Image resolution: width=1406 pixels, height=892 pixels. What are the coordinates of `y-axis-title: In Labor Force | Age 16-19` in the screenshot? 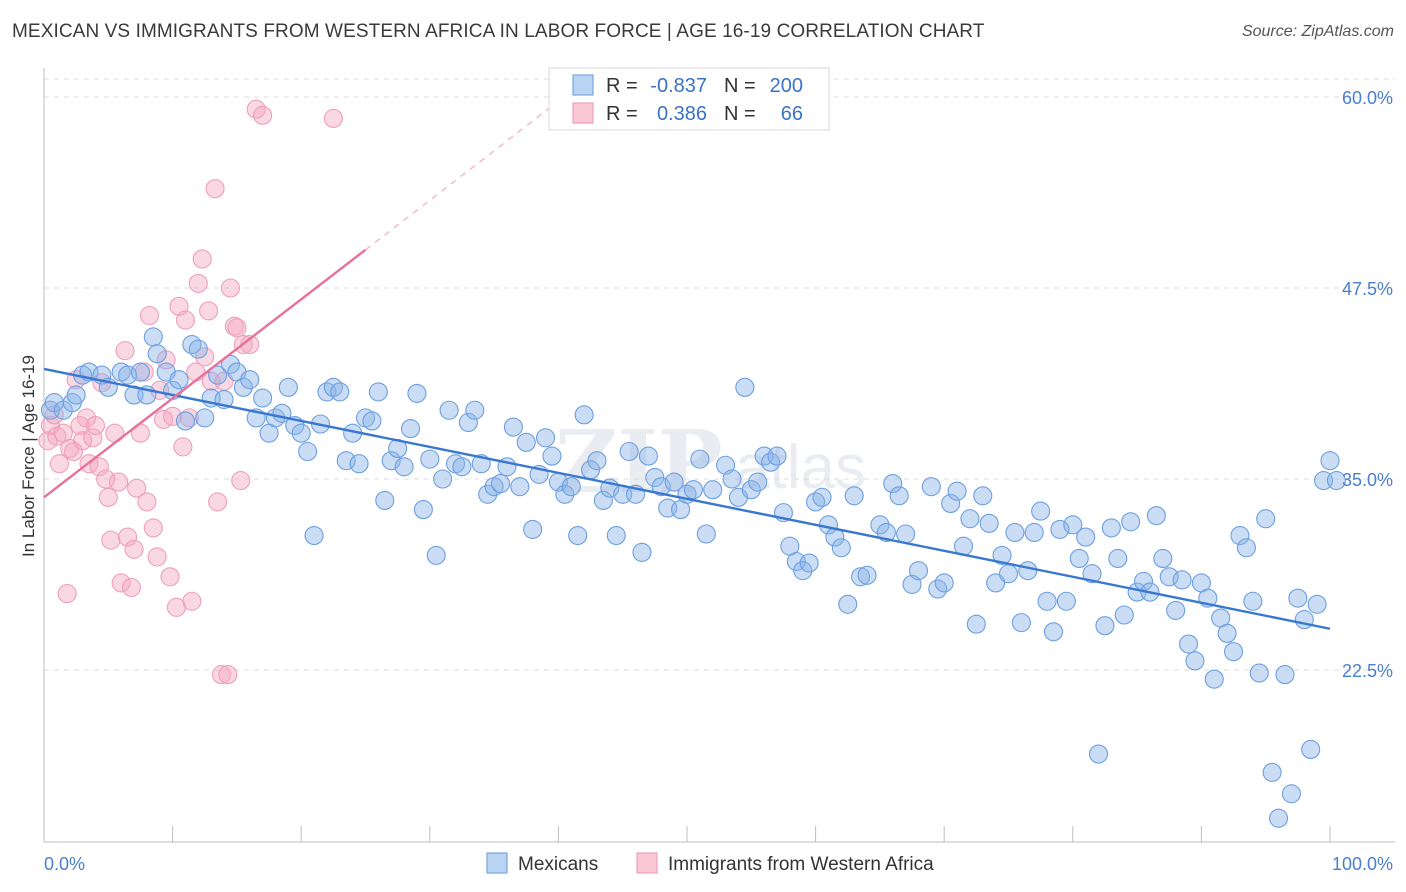 It's located at (28, 456).